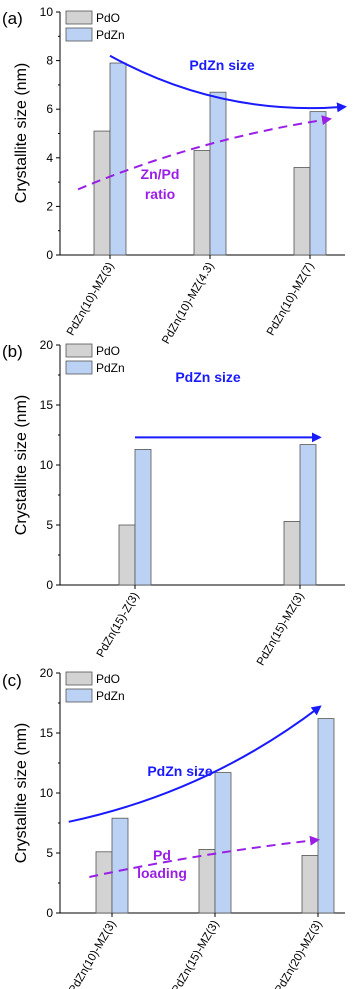 Image resolution: width=355 pixels, height=989 pixels. Describe the element at coordinates (160, 194) in the screenshot. I see `annotation-label: ratio` at that location.